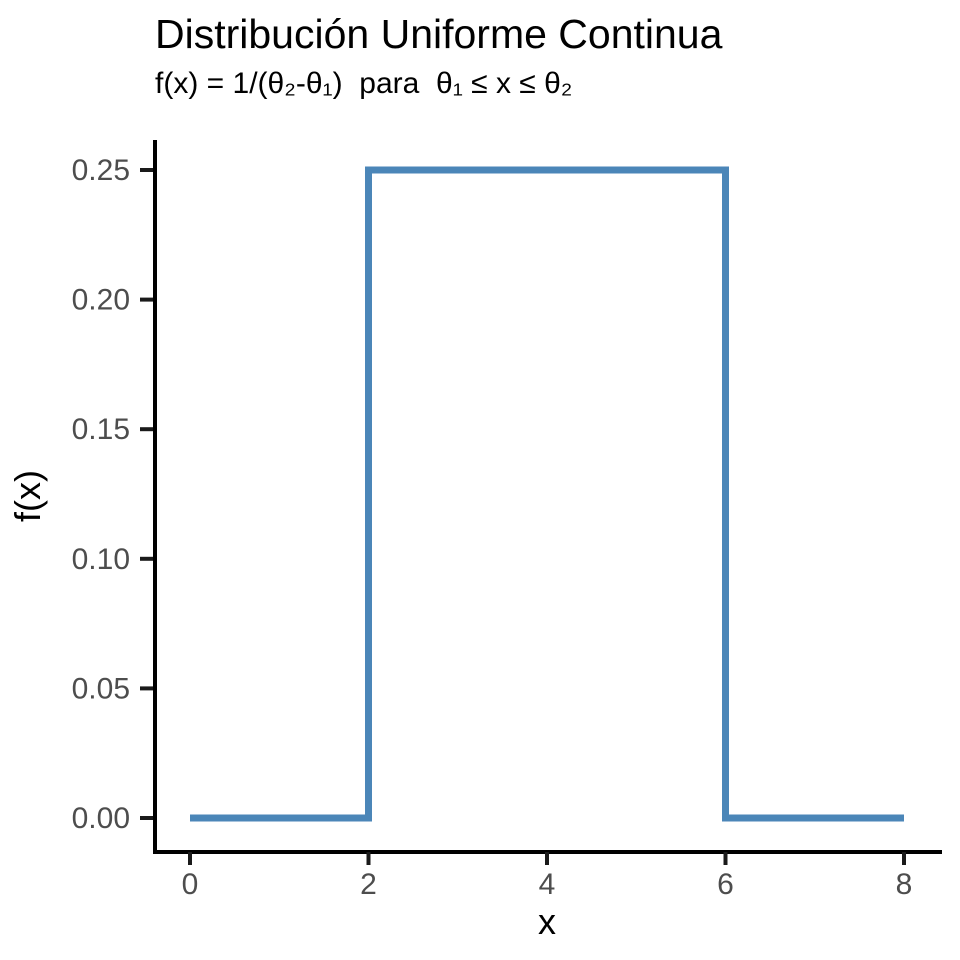 Image resolution: width=960 pixels, height=960 pixels. What do you see at coordinates (904, 884) in the screenshot?
I see `x-tick-label: 8` at bounding box center [904, 884].